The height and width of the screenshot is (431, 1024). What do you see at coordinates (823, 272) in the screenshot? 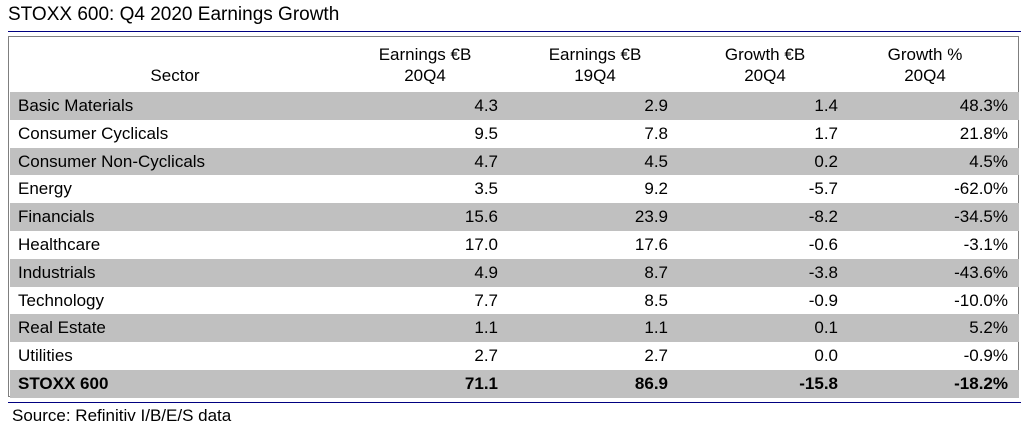
I see `cell-growth-eur: -3.8` at bounding box center [823, 272].